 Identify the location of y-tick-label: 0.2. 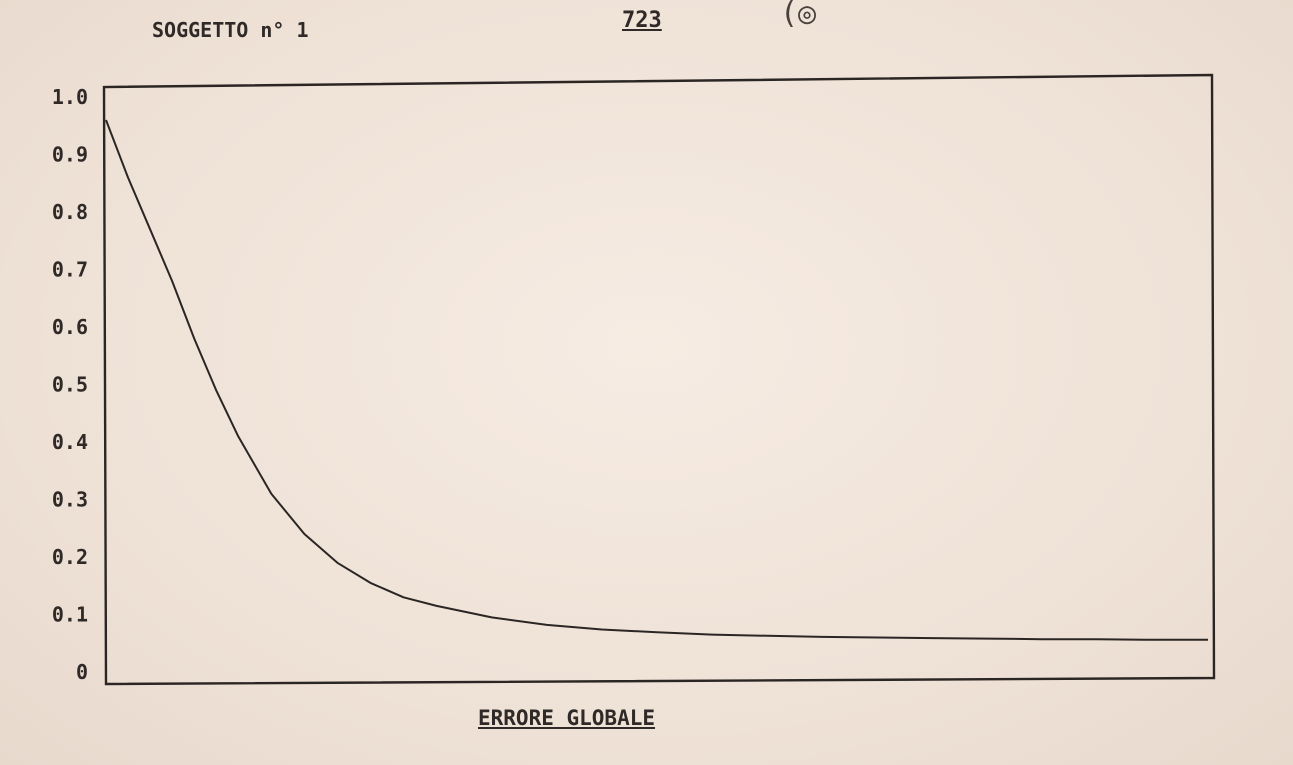
(70, 557).